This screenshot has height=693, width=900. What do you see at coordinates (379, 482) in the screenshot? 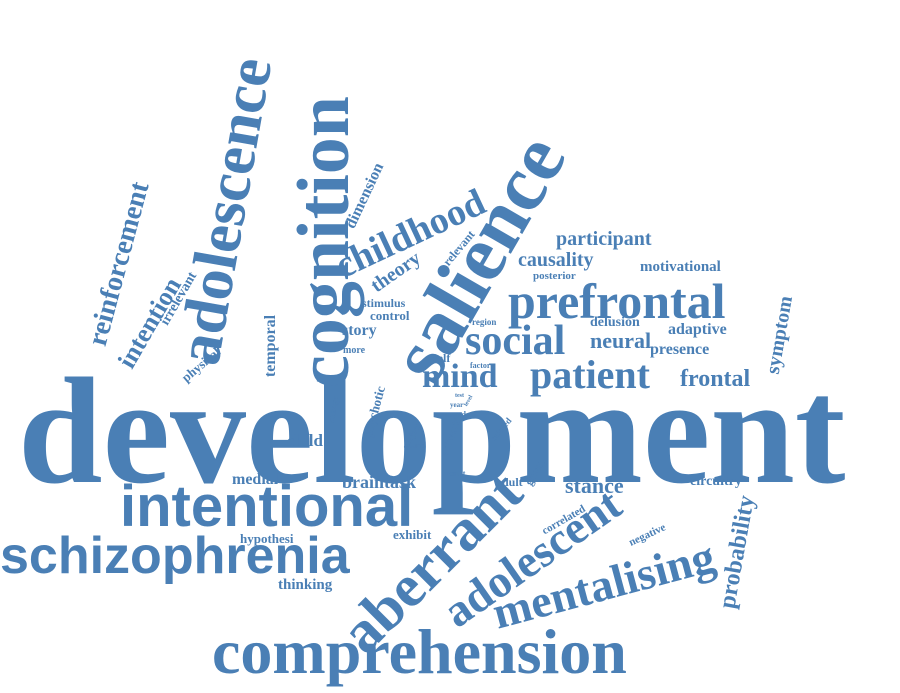
I see `word-braintask: braintask` at bounding box center [379, 482].